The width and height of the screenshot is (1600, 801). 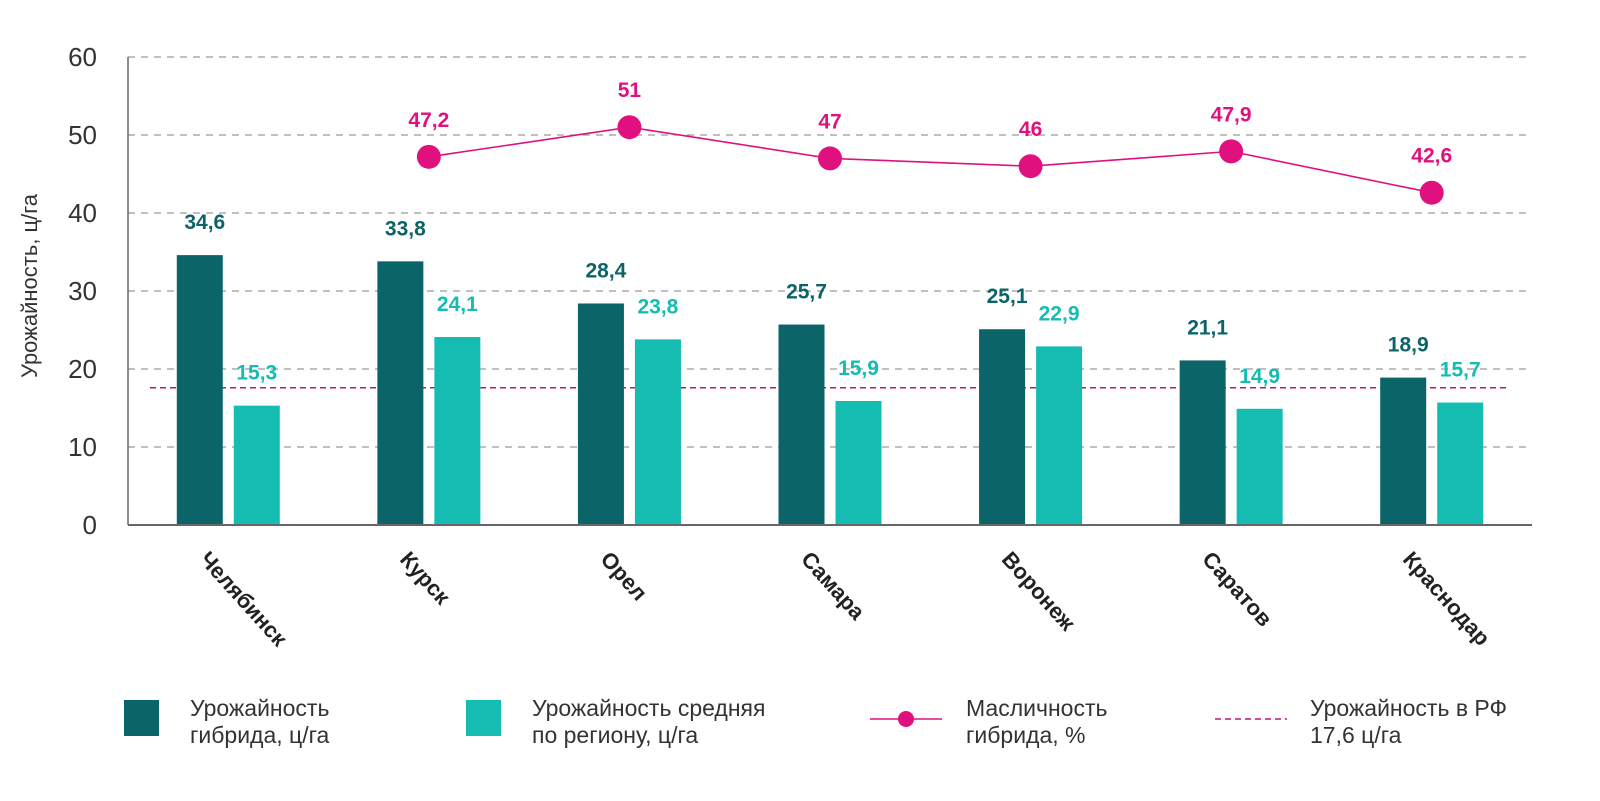 What do you see at coordinates (425, 579) in the screenshot?
I see `x-category-label: Курск` at bounding box center [425, 579].